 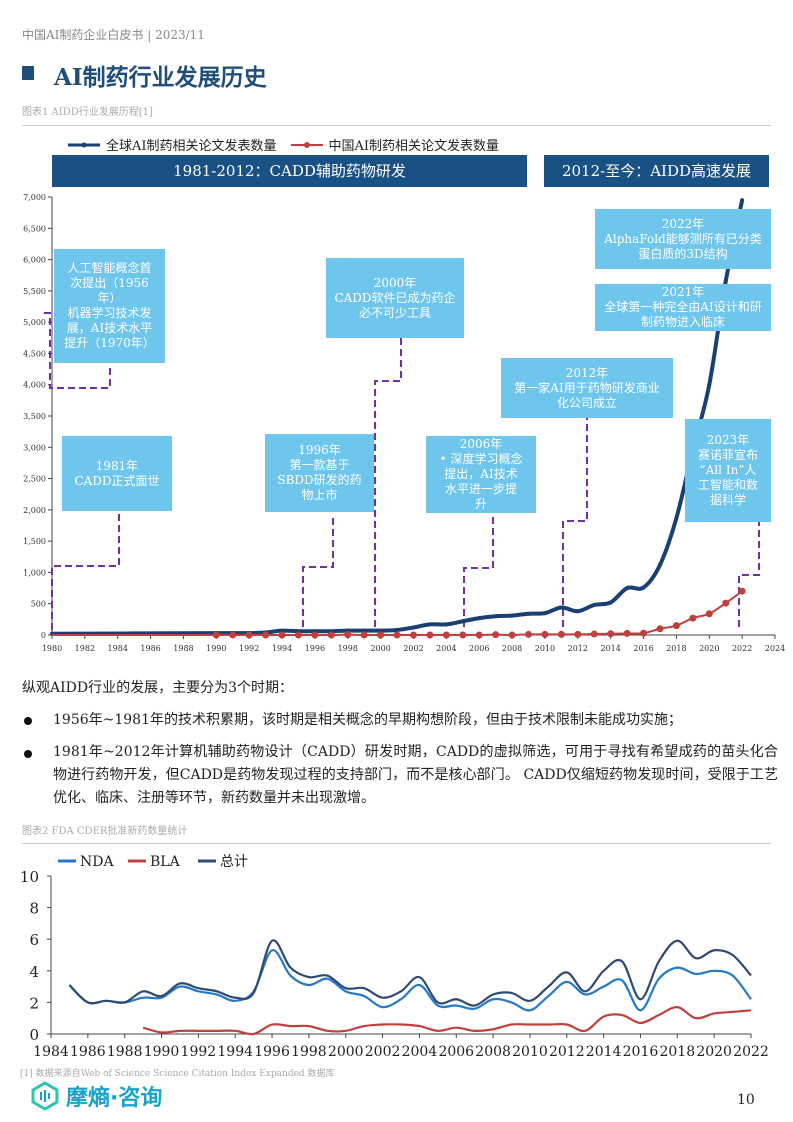 I want to click on legend-label: BLA, so click(x=165, y=862).